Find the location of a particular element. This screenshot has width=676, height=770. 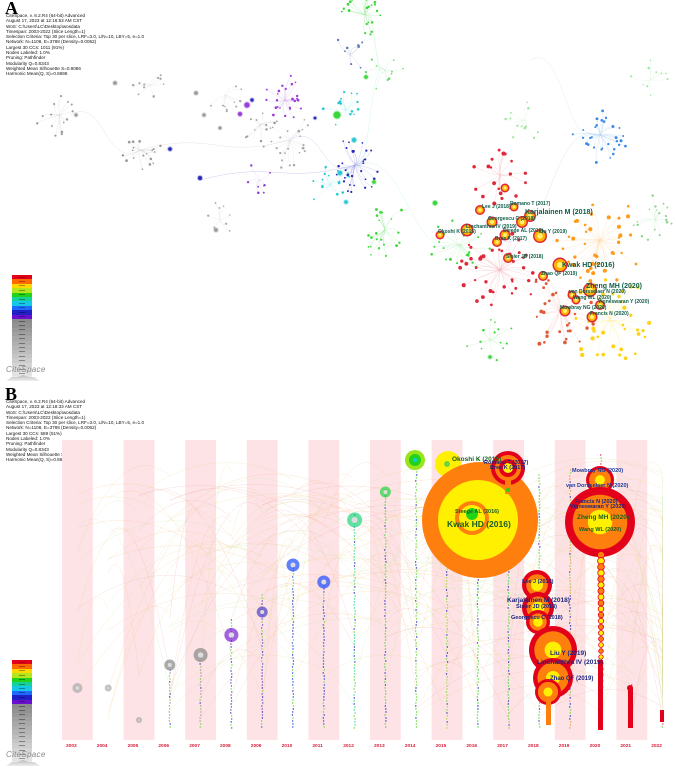

year-label: 2015 is located at coordinates (441, 746).